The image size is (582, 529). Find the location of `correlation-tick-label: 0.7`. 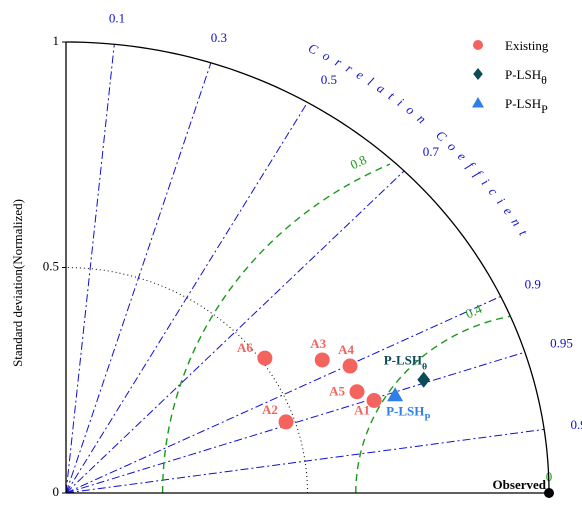

correlation-tick-label: 0.7 is located at coordinates (431, 151).